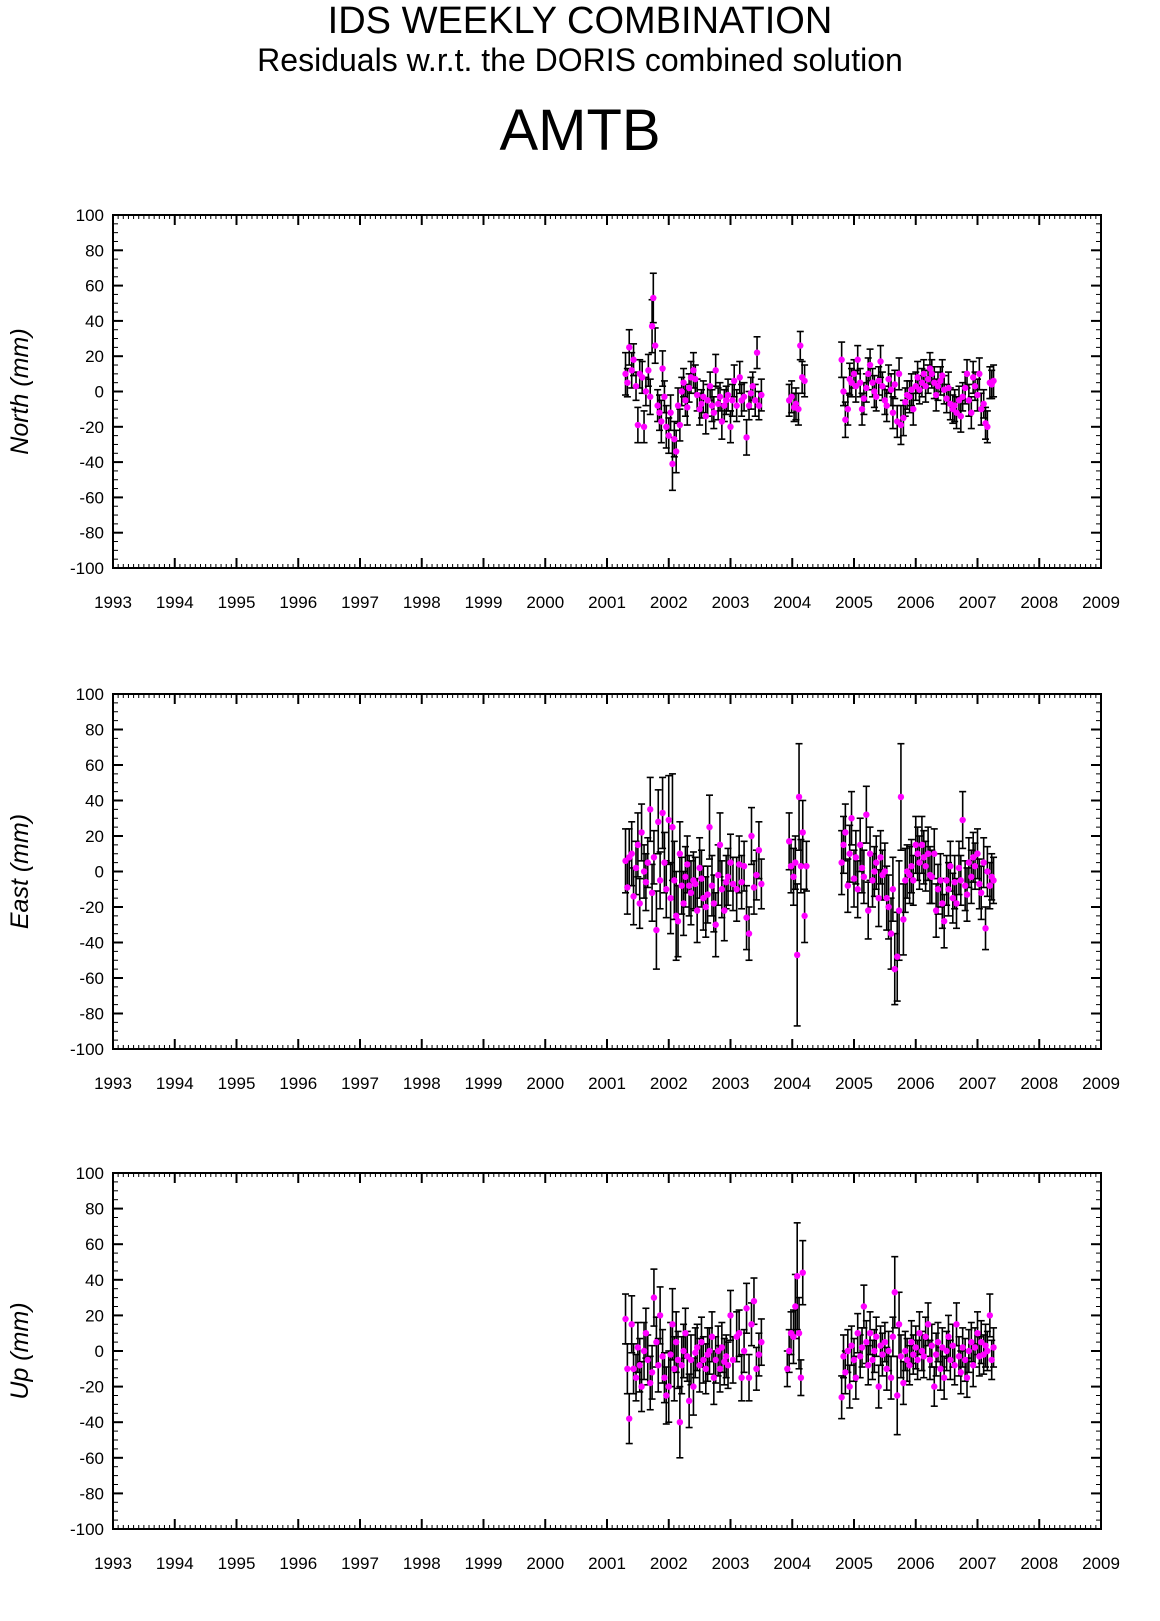  Describe the element at coordinates (1039, 1563) in the screenshot. I see `up-x-tick-label: 2008` at that location.